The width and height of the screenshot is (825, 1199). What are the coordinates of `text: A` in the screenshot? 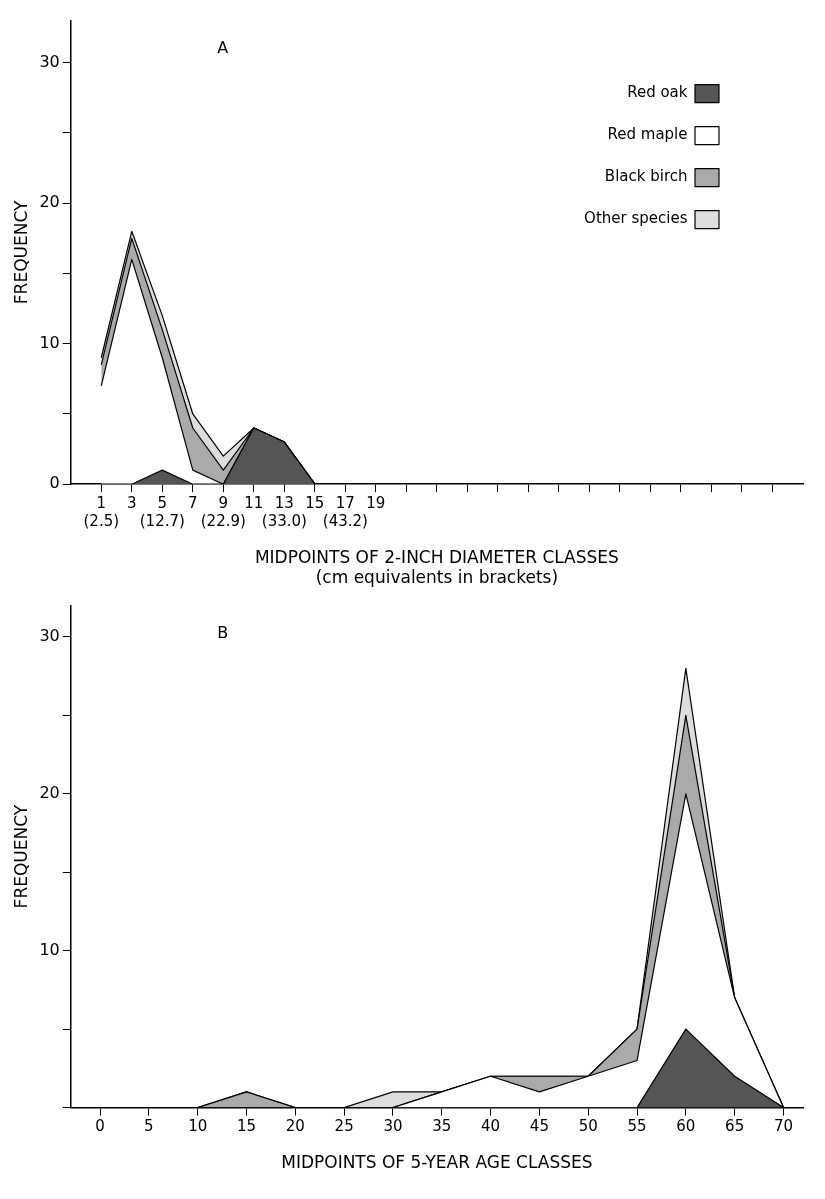 It's located at (223, 47).